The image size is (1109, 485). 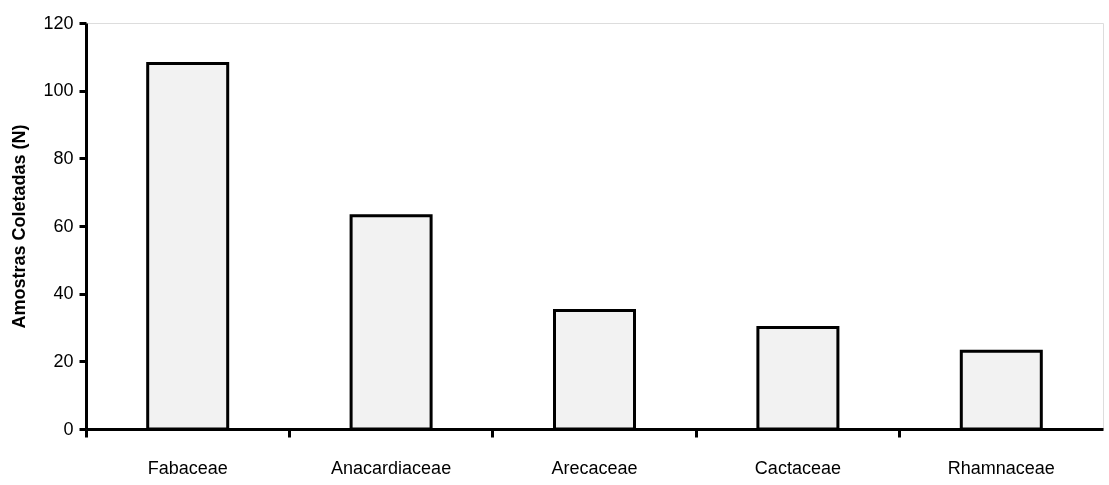 I want to click on y-tick-label: 60, so click(x=63, y=225).